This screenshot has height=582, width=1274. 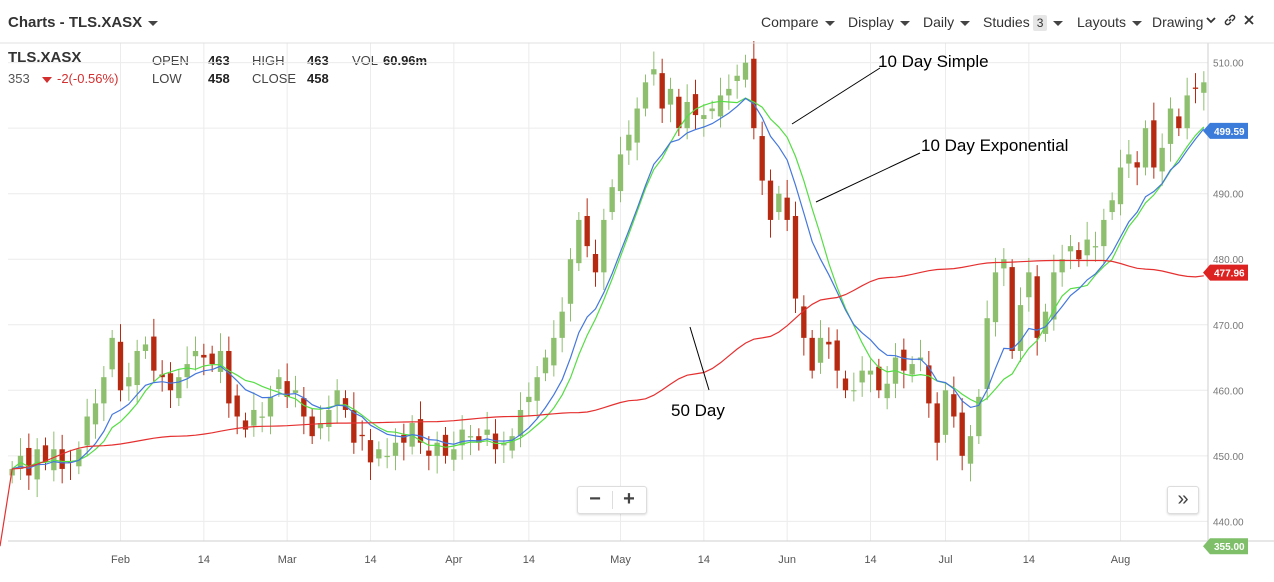 What do you see at coordinates (1230, 22) in the screenshot?
I see `link-icon` at bounding box center [1230, 22].